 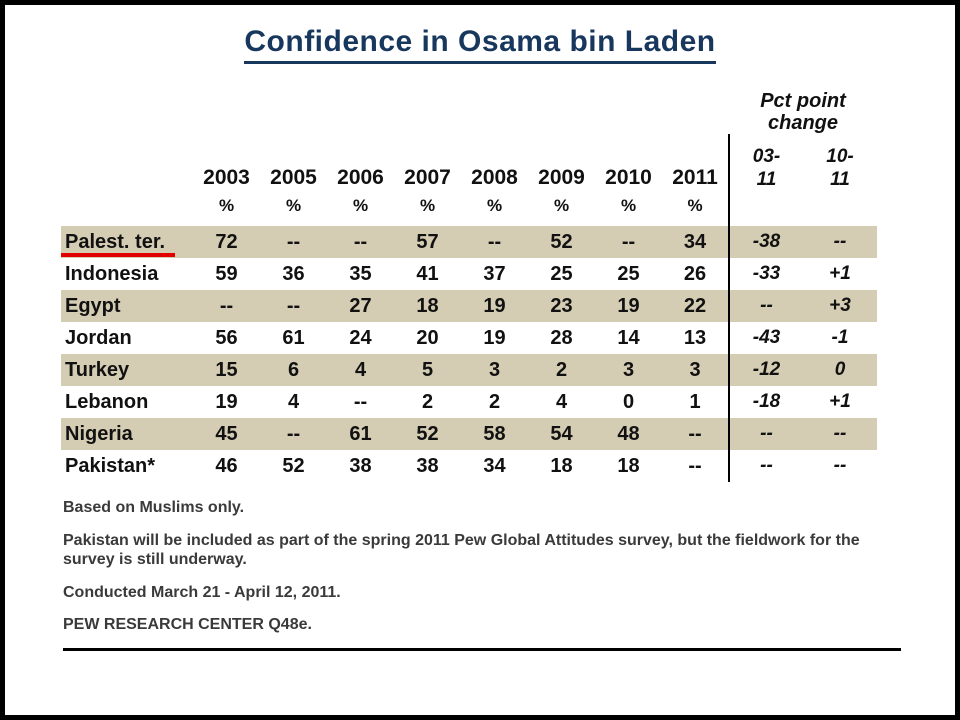 I want to click on value-cell: 25, so click(x=561, y=273).